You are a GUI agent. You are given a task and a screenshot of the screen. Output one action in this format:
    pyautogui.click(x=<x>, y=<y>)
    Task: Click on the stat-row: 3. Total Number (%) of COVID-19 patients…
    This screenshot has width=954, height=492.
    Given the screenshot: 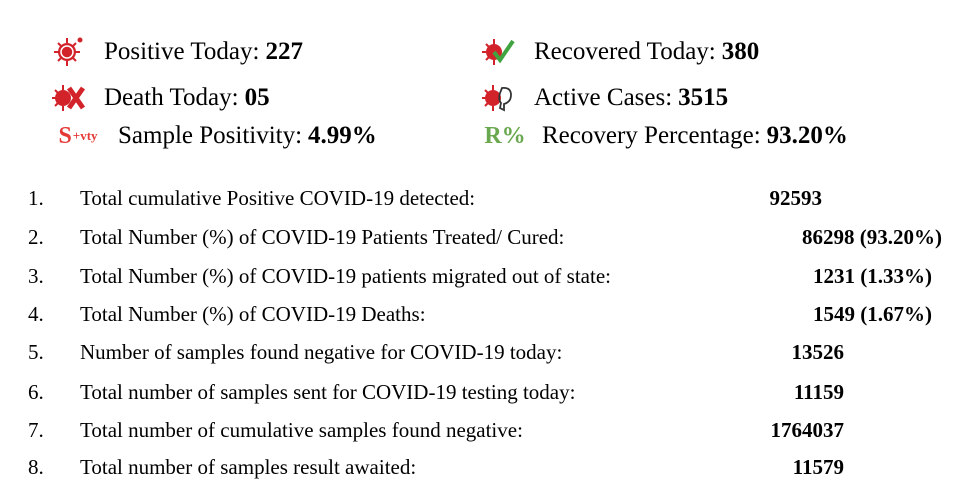 What is the action you would take?
    pyautogui.click(x=477, y=281)
    